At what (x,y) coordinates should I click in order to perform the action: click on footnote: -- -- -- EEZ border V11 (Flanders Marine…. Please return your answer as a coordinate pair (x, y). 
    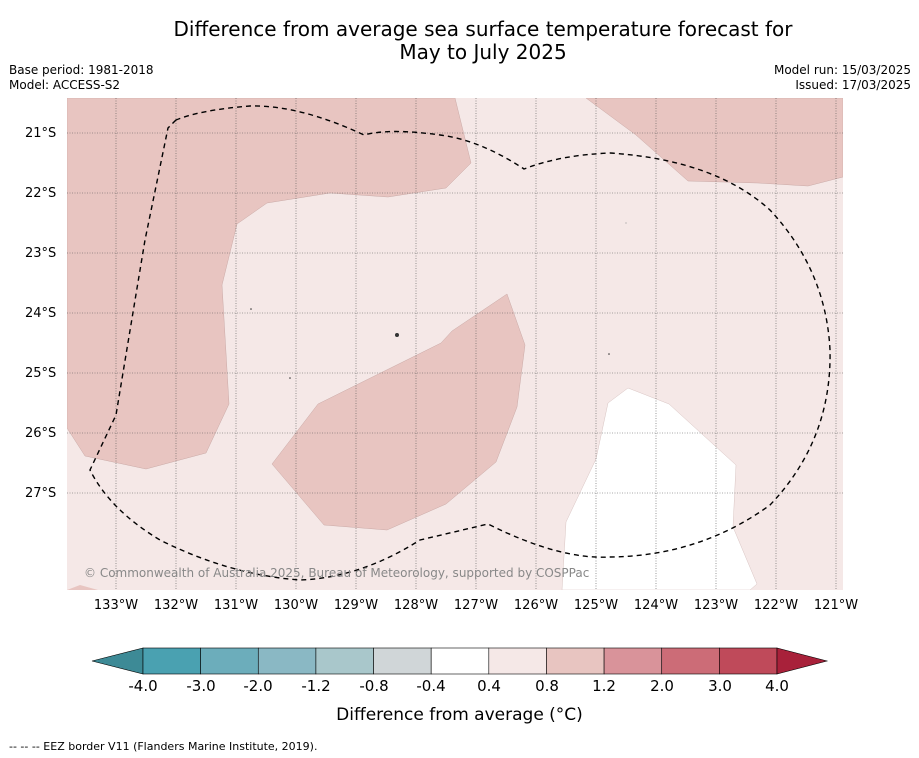
    Looking at the image, I should click on (163, 746).